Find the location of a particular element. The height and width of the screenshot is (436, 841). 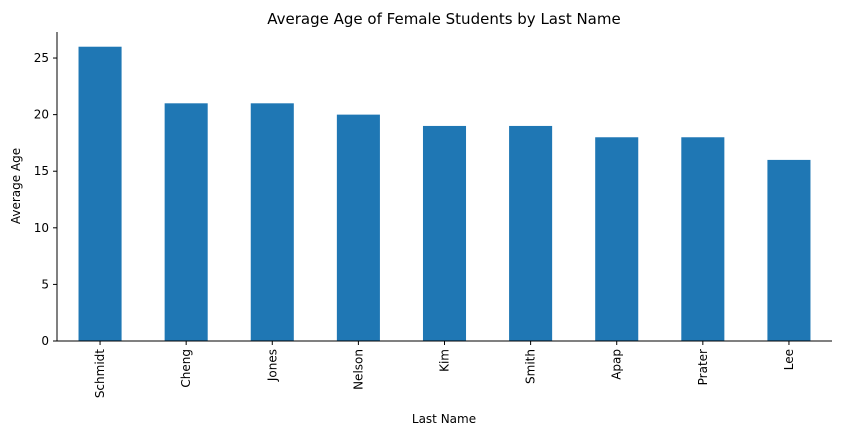

bar-nelson is located at coordinates (358, 227).